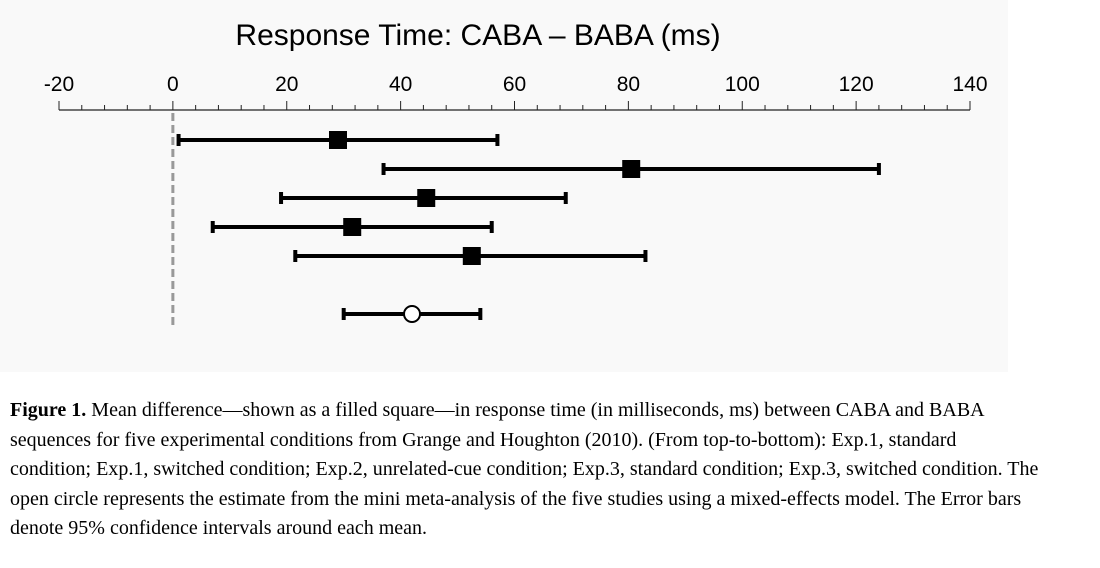 The image size is (1100, 568). What do you see at coordinates (59, 84) in the screenshot?
I see `x-tick-label: -20` at bounding box center [59, 84].